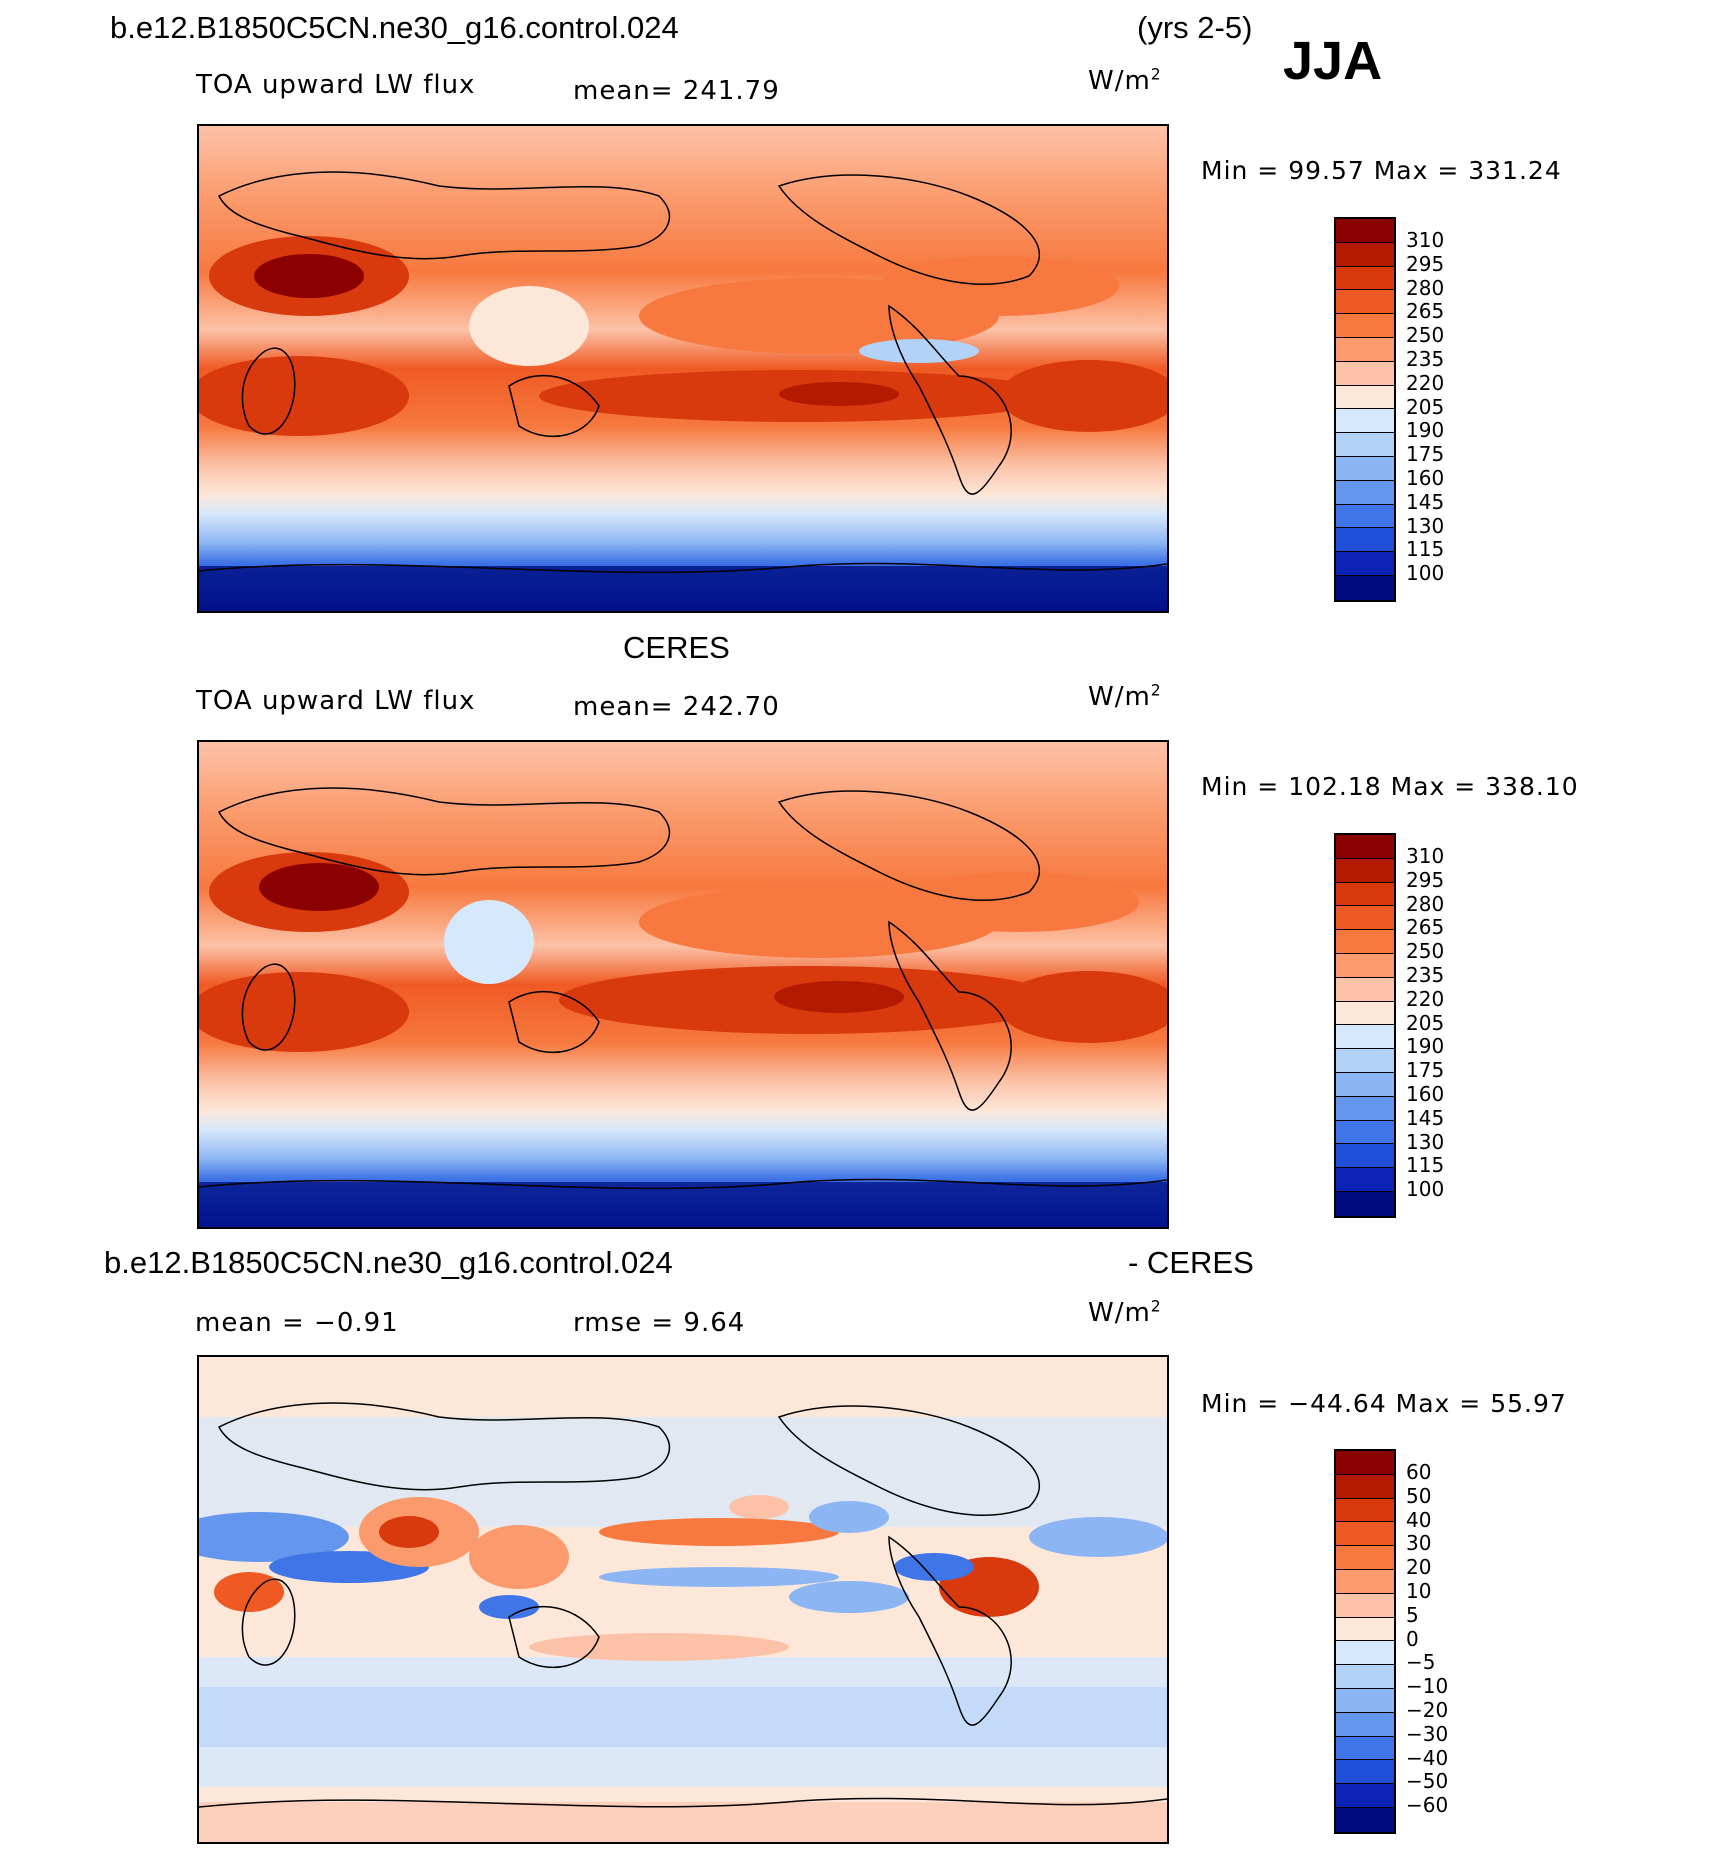  What do you see at coordinates (1425, 1141) in the screenshot?
I see `colorbar-label: 130` at bounding box center [1425, 1141].